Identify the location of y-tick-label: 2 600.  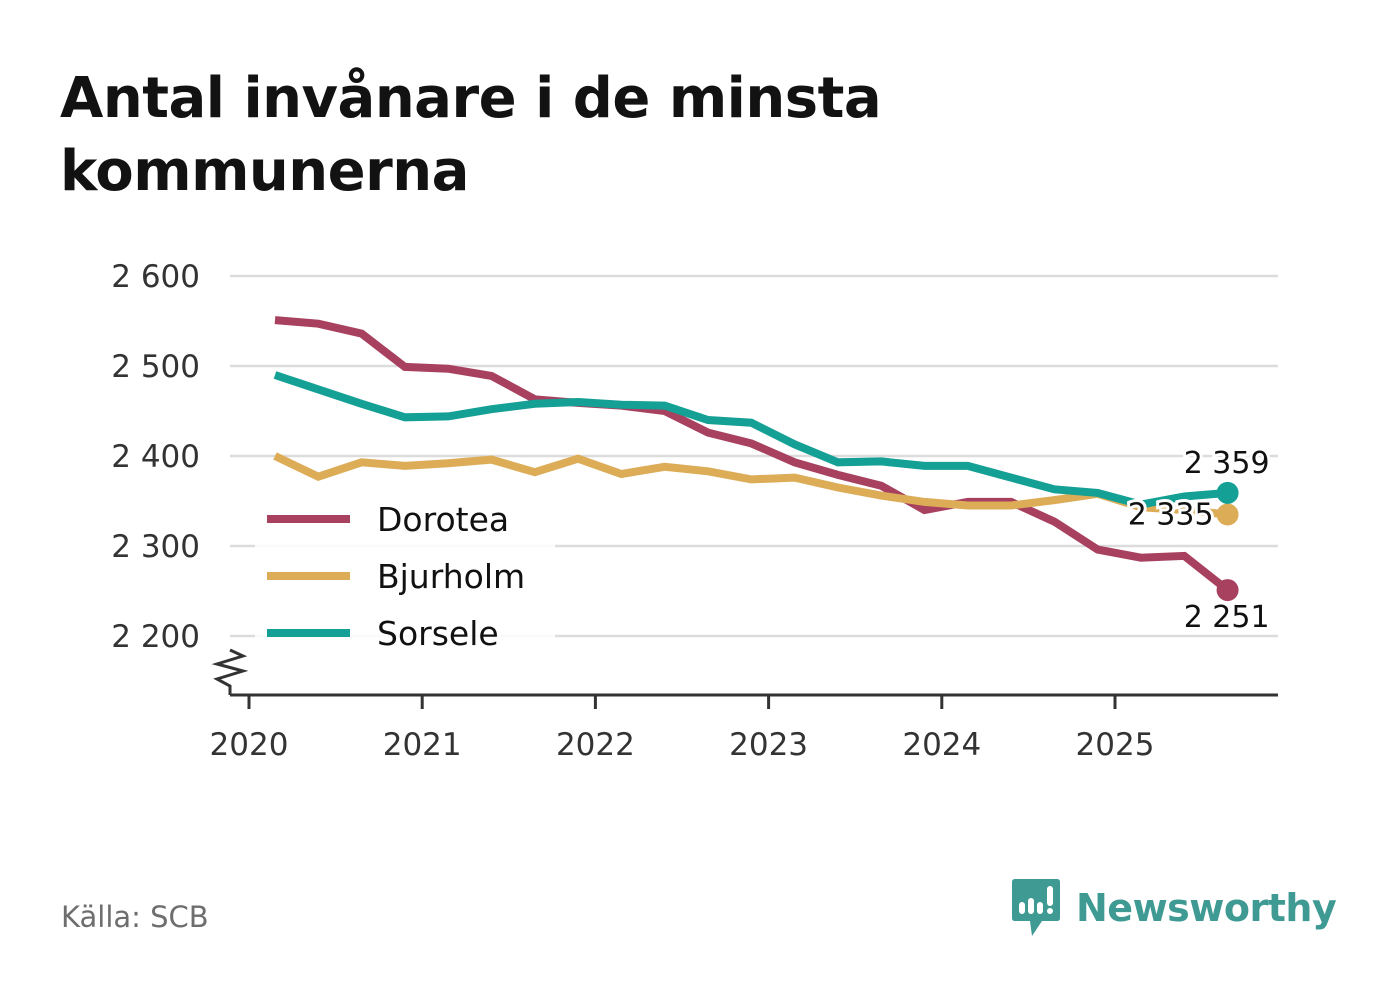
(155, 277).